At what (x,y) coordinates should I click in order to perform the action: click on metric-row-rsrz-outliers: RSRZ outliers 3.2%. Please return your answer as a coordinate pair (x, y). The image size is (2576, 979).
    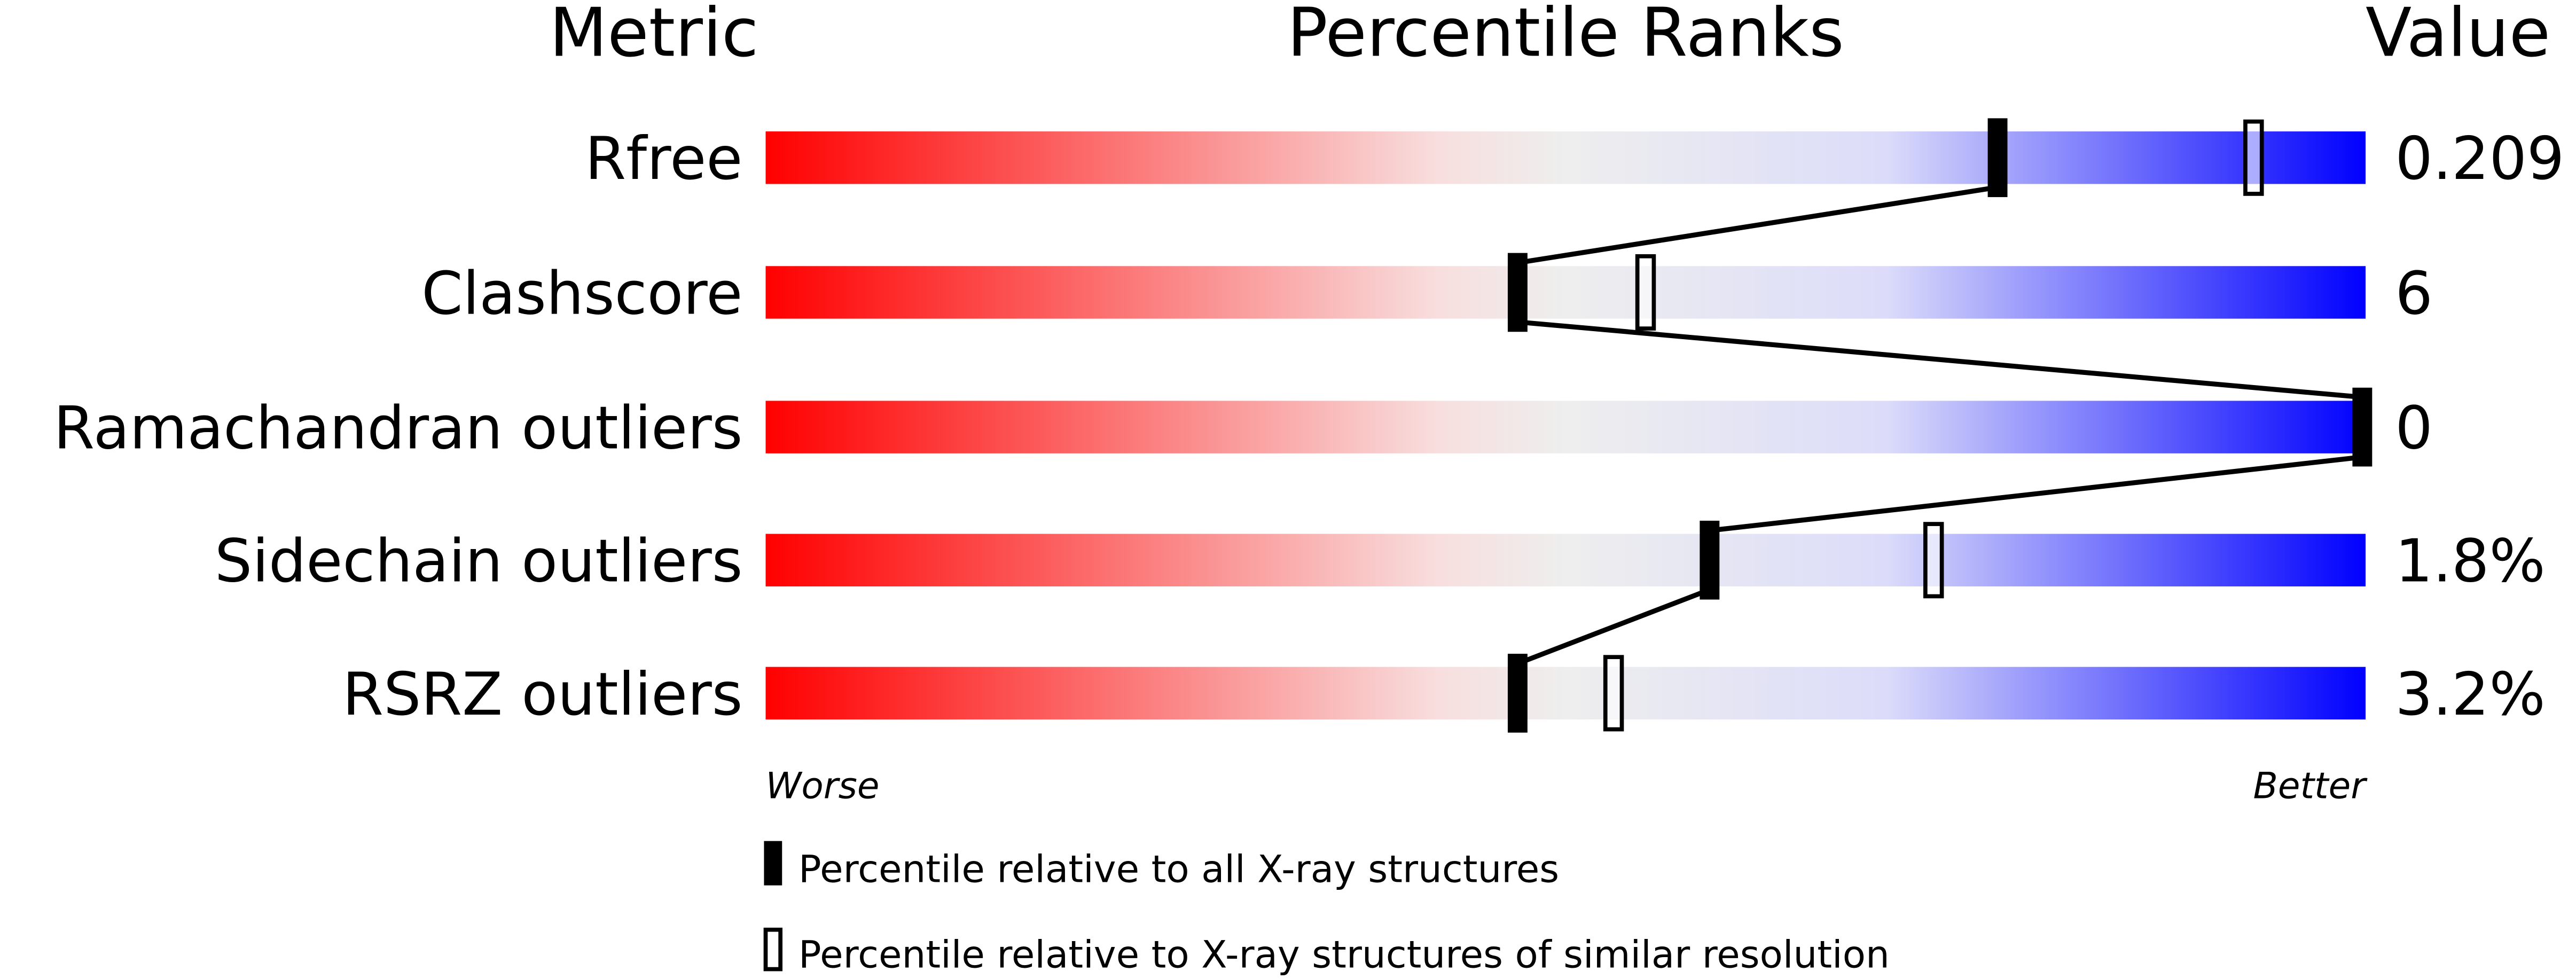
    Looking at the image, I should click on (1443, 694).